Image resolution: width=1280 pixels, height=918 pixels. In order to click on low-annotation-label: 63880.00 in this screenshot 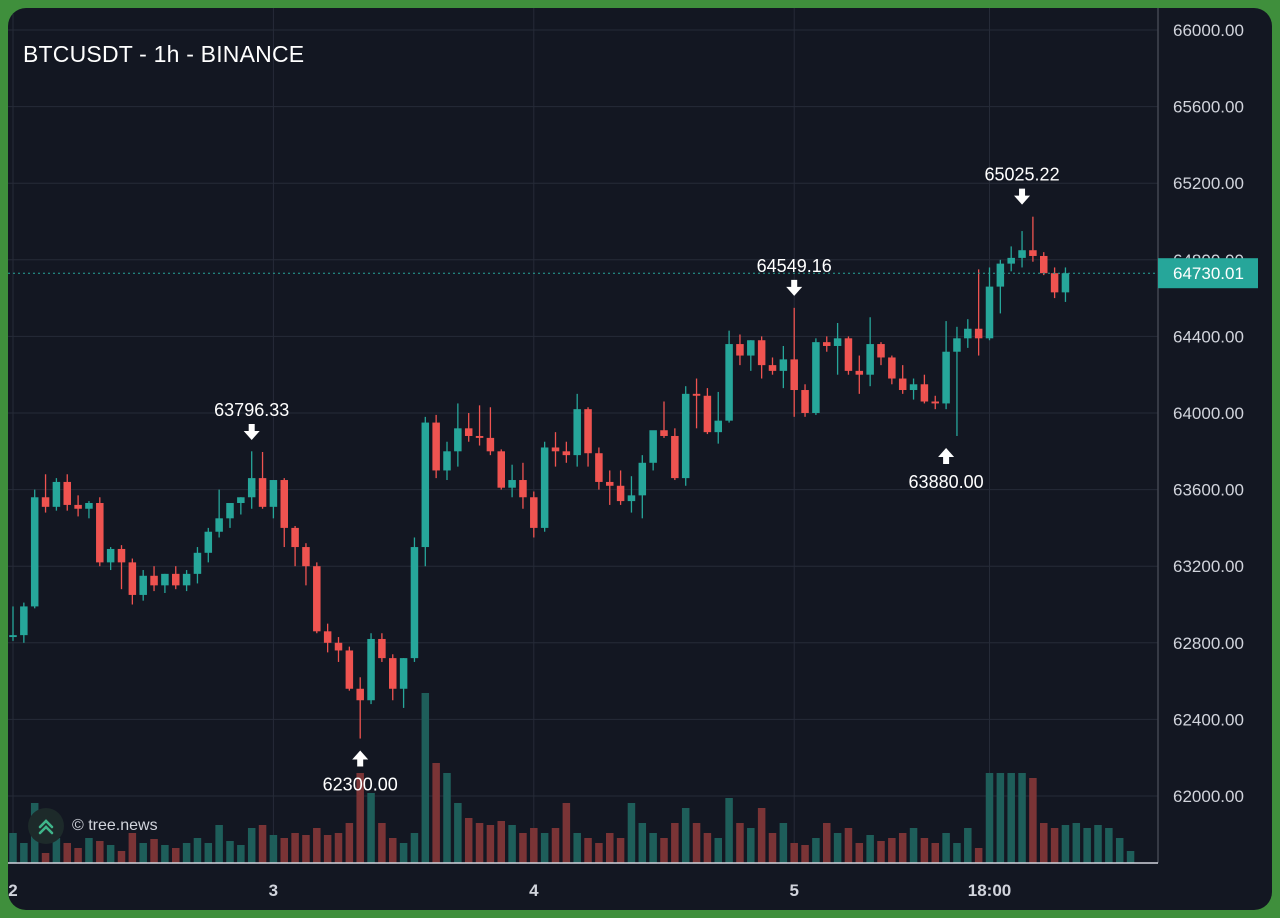, I will do `click(946, 482)`.